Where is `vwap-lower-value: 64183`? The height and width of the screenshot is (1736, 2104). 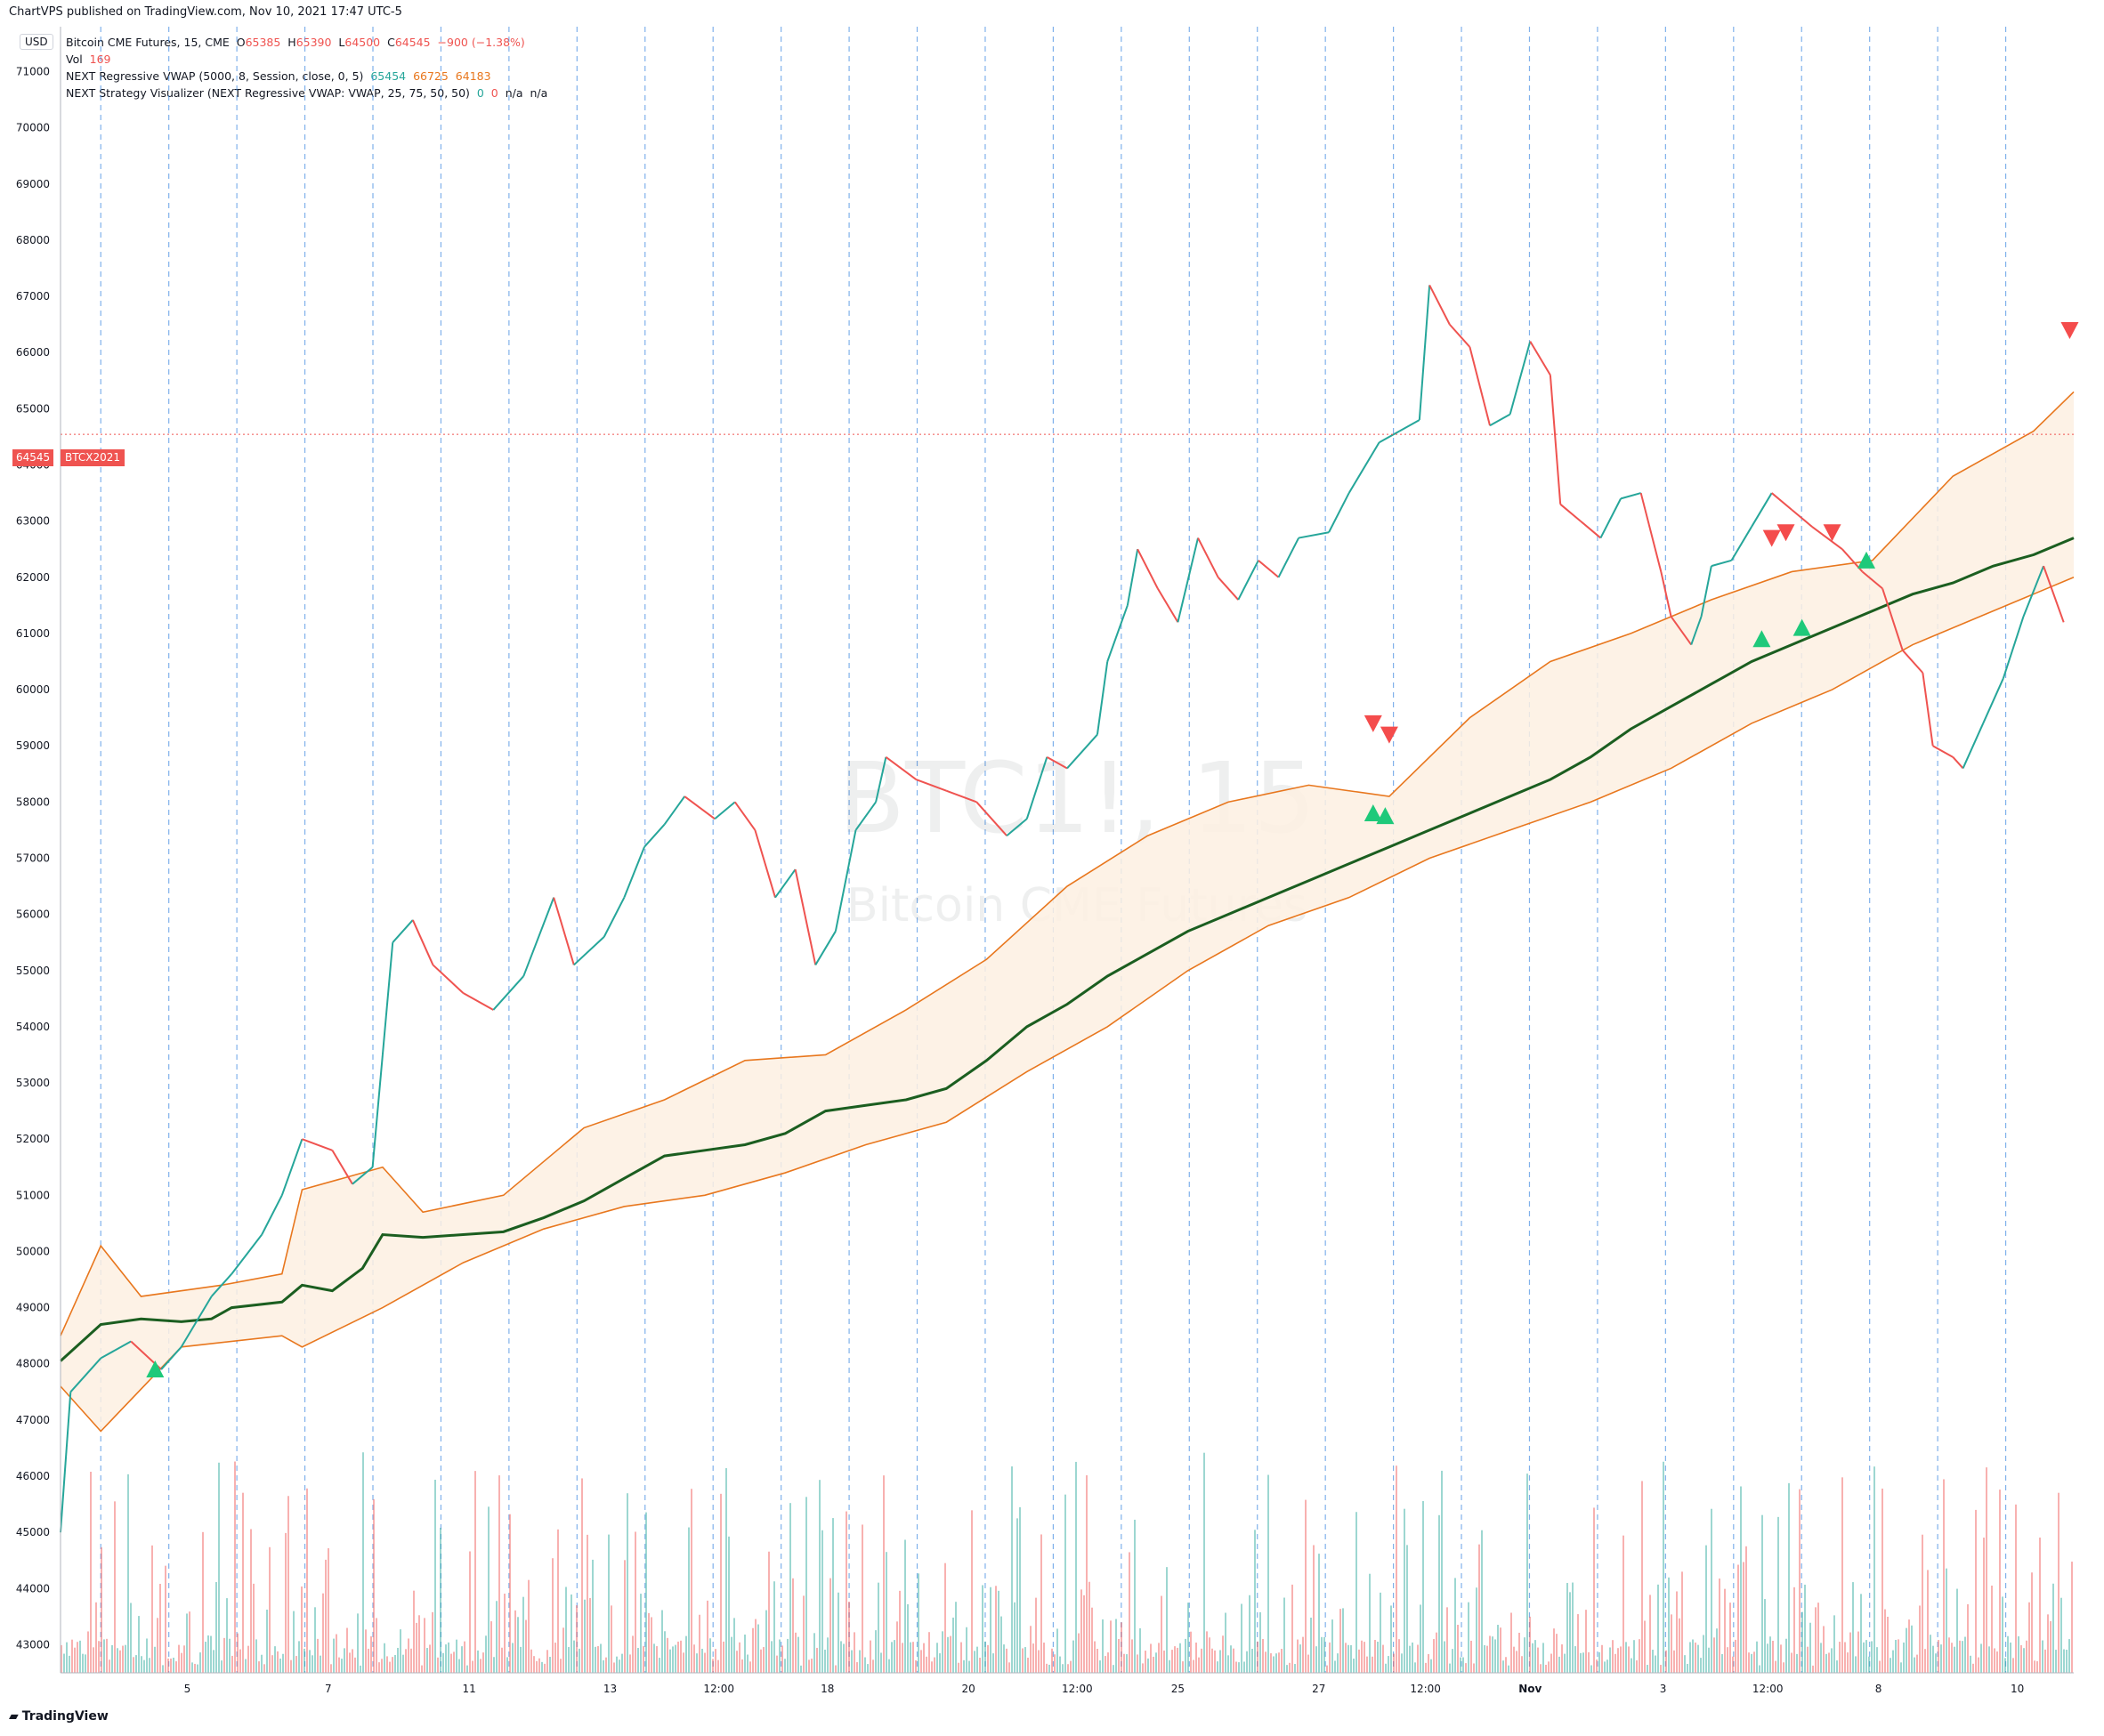 vwap-lower-value: 64183 is located at coordinates (473, 76).